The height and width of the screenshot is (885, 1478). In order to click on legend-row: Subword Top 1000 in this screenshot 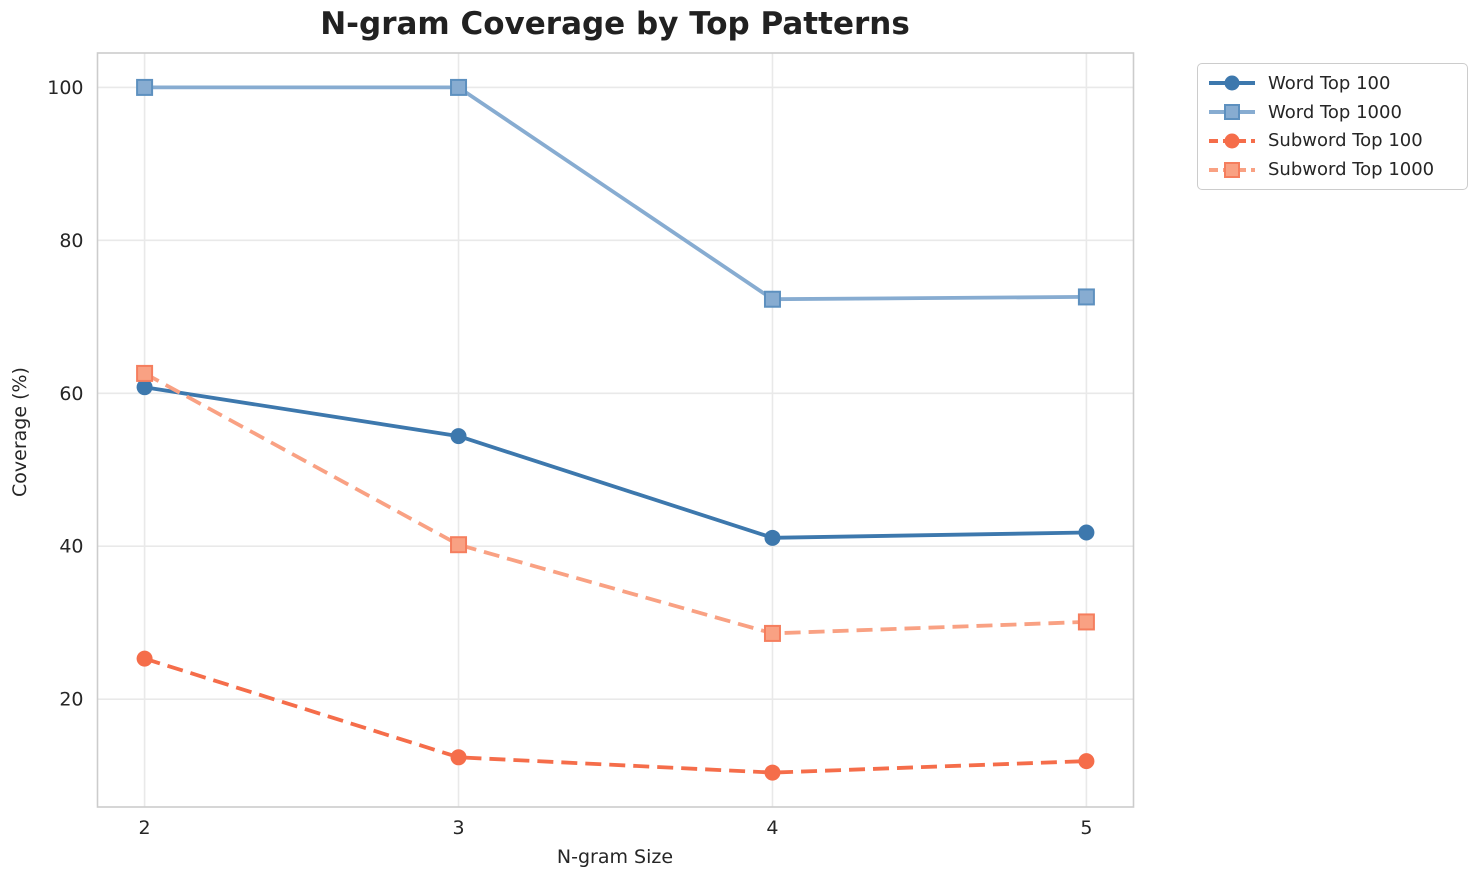, I will do `click(1332, 170)`.